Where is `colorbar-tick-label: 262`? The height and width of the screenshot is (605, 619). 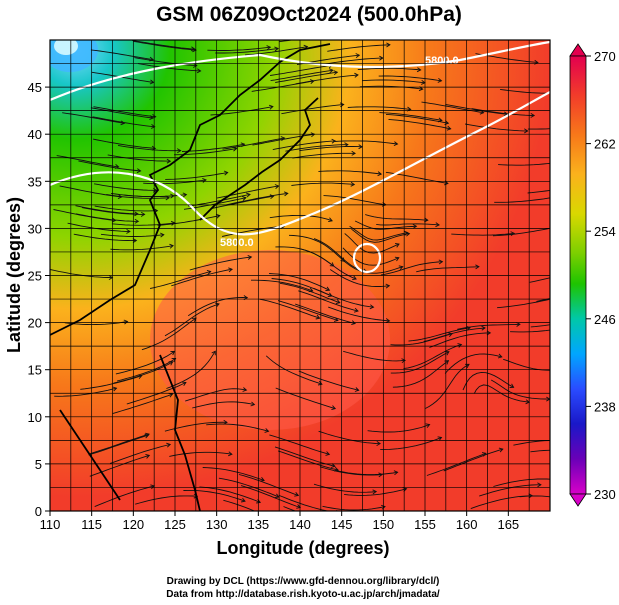
colorbar-tick-label: 262 is located at coordinates (605, 144).